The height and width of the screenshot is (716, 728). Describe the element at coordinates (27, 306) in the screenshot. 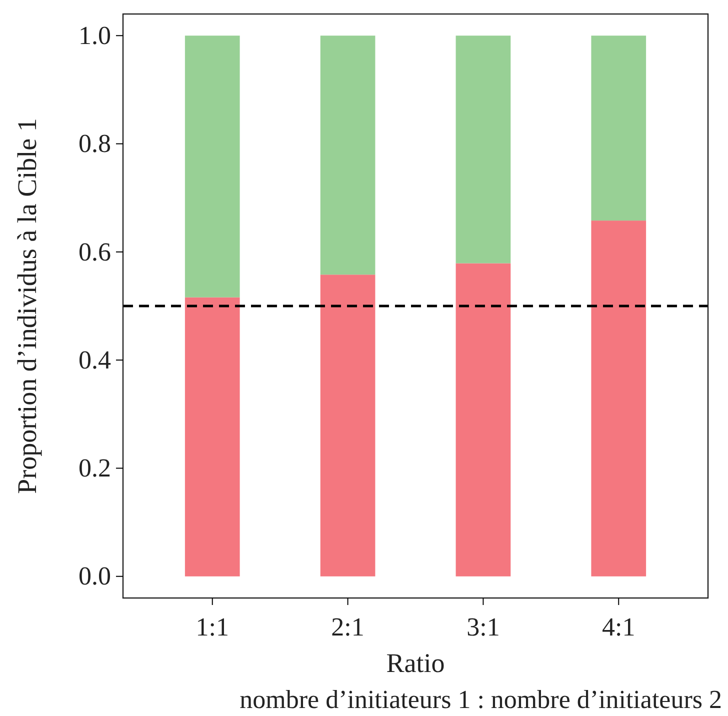

I see `y-axis-title: Proportion d’individus à la Cible 1` at that location.